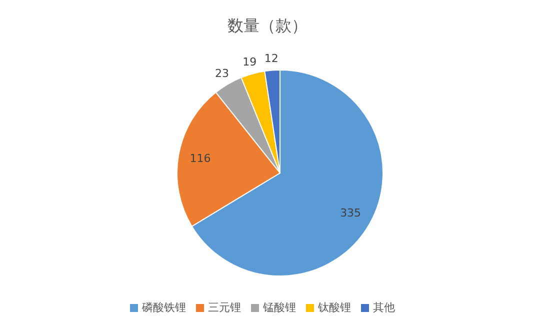  I want to click on data-label: 335, so click(351, 213).